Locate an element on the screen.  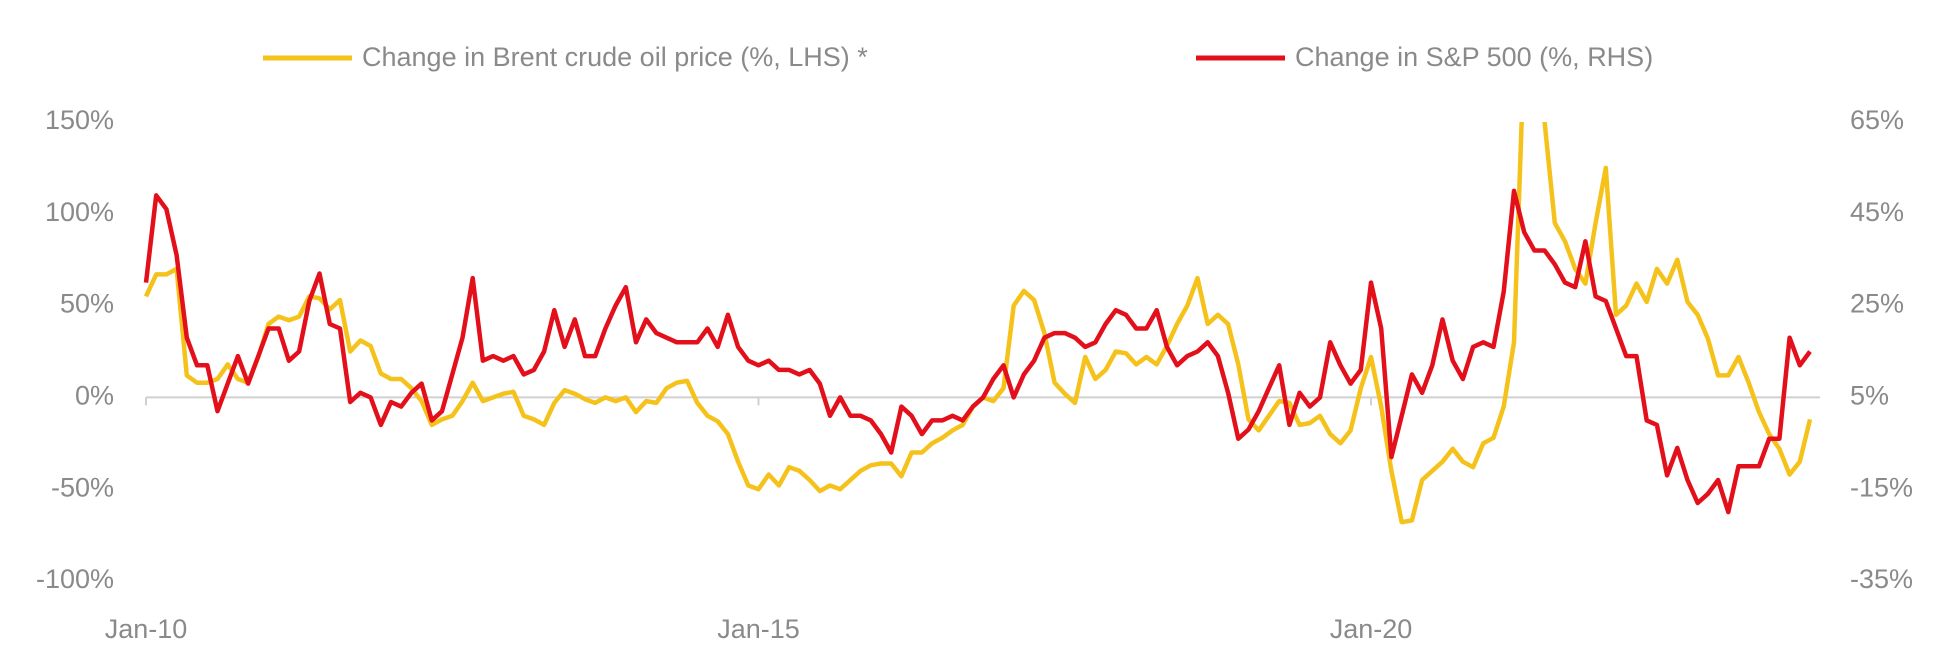
x-tick-label: Jan-15 is located at coordinates (758, 629).